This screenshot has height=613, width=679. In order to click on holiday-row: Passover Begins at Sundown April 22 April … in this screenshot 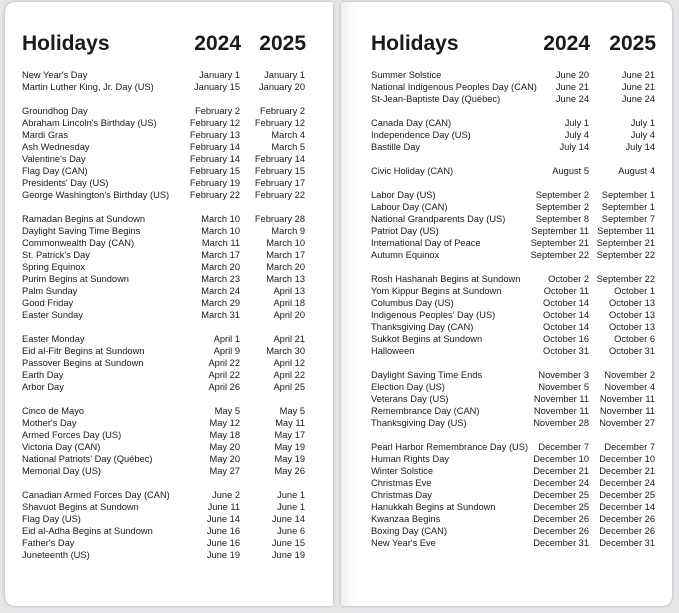, I will do `click(169, 363)`.